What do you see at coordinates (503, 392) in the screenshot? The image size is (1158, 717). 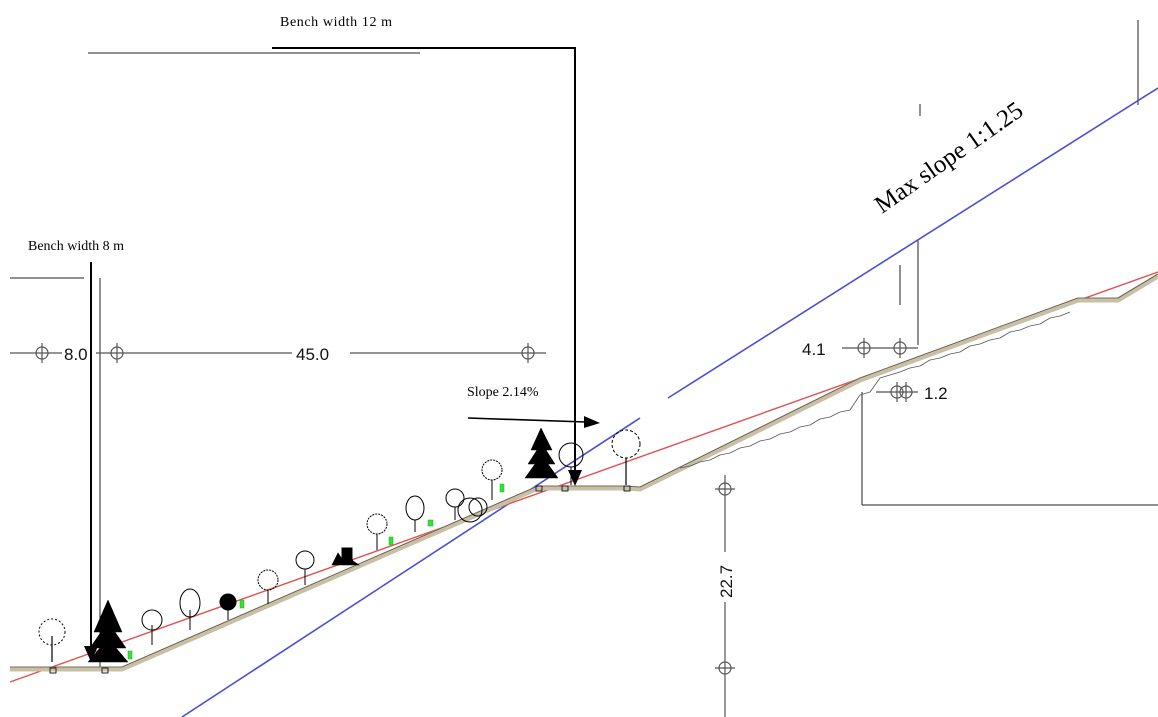 I see `bench-slope-label: Slope 2.14%` at bounding box center [503, 392].